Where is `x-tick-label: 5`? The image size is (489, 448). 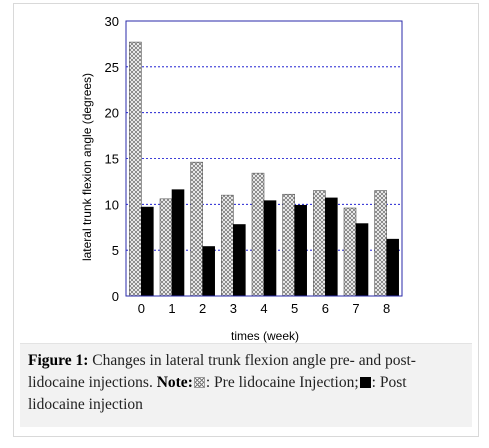 x-tick-label: 5 is located at coordinates (294, 308).